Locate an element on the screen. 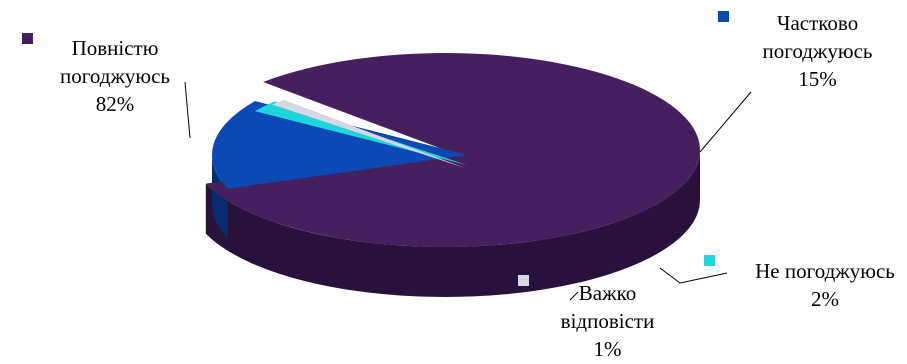 The width and height of the screenshot is (907, 364). data-label-3: Важко відповісти 1% is located at coordinates (608, 320).